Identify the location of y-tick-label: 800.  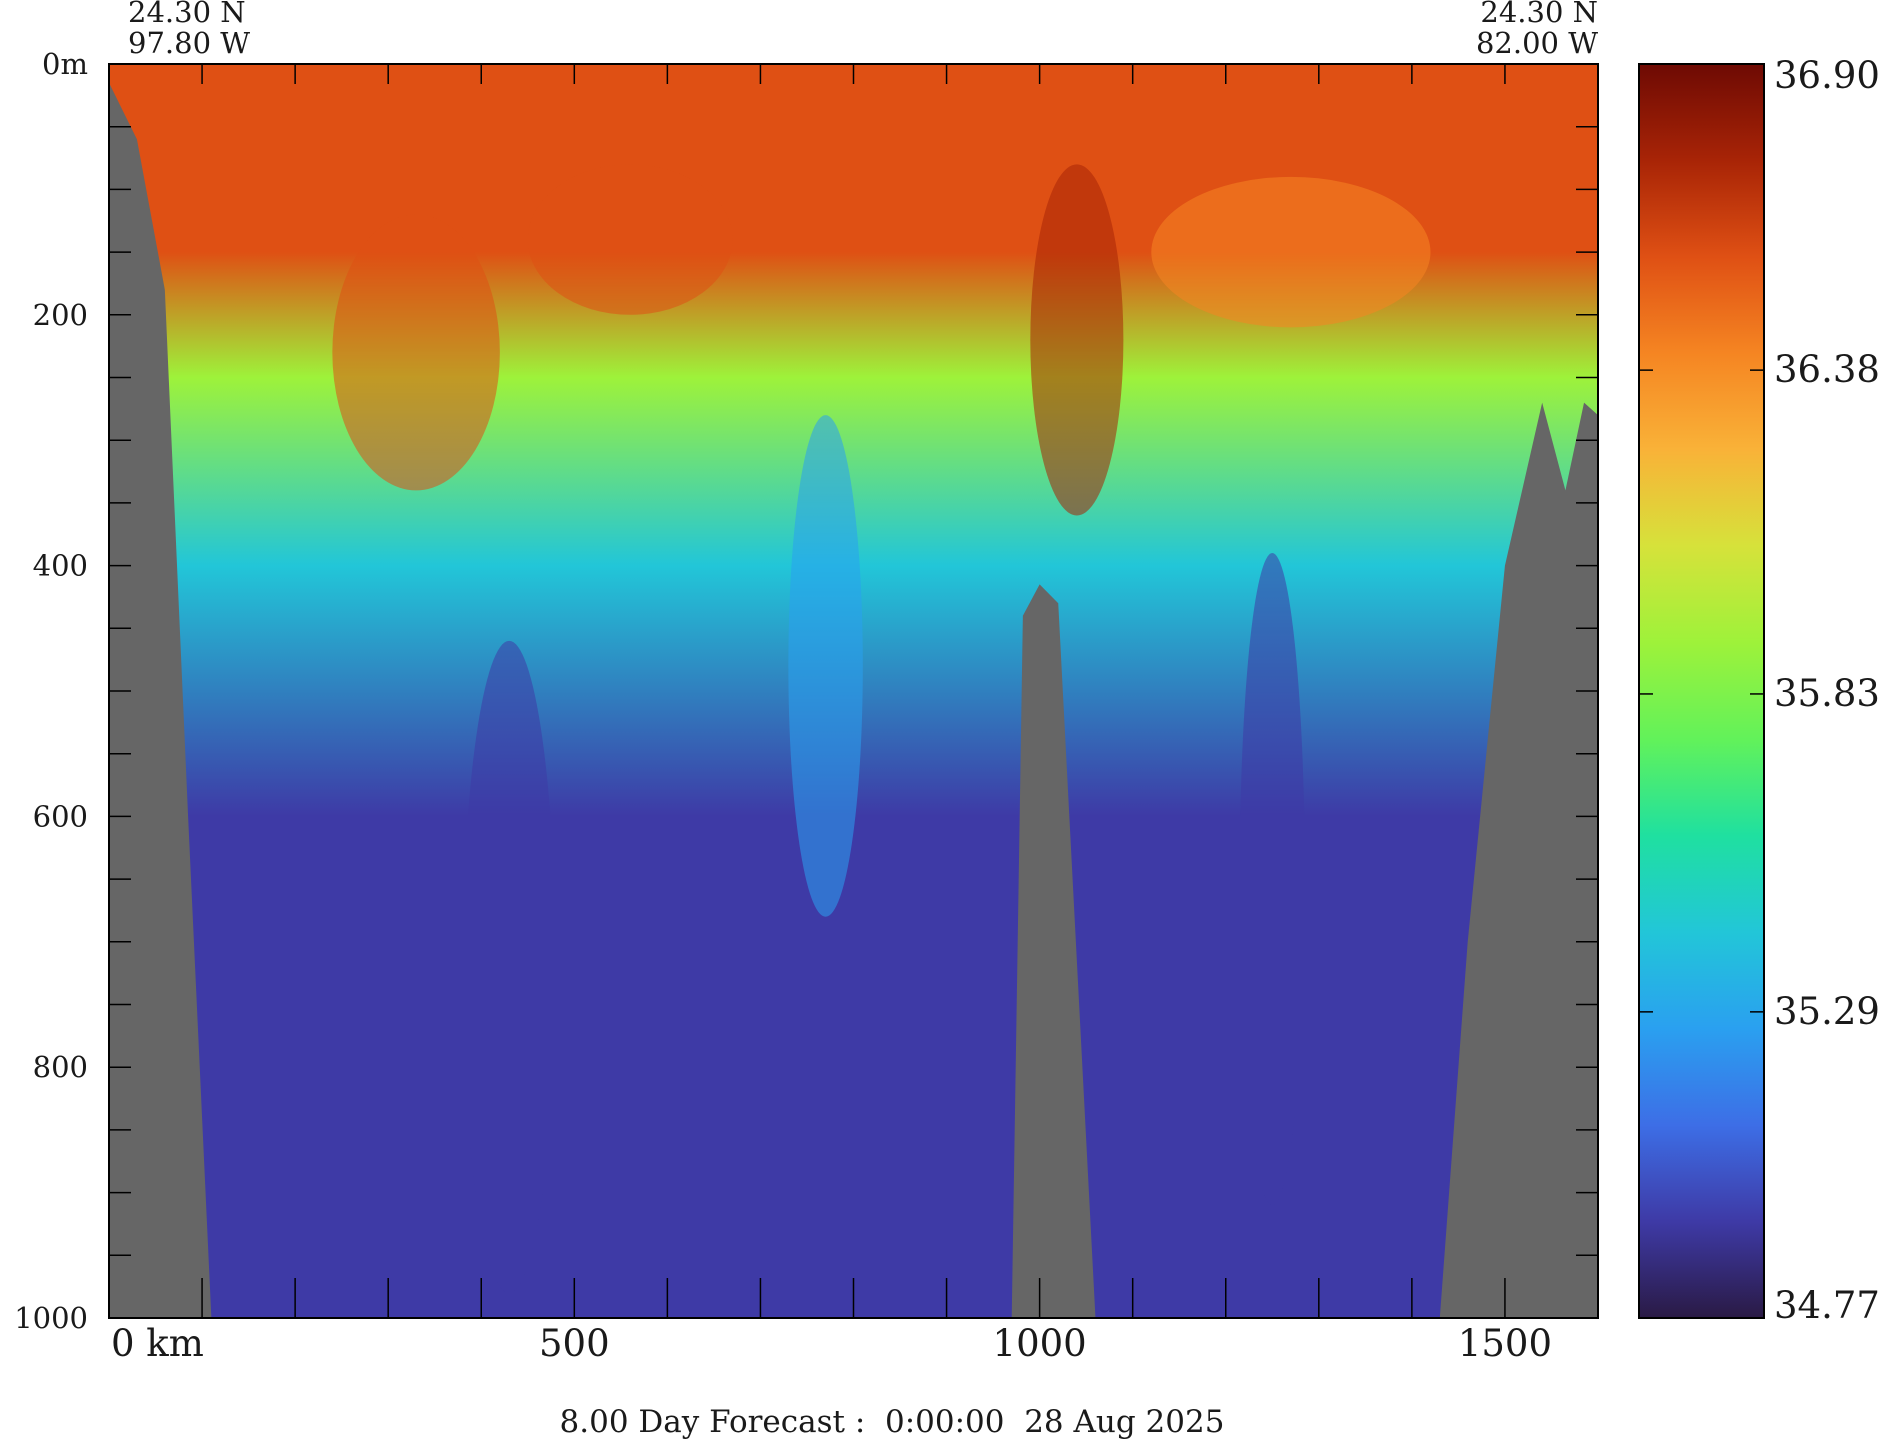
(60, 1067).